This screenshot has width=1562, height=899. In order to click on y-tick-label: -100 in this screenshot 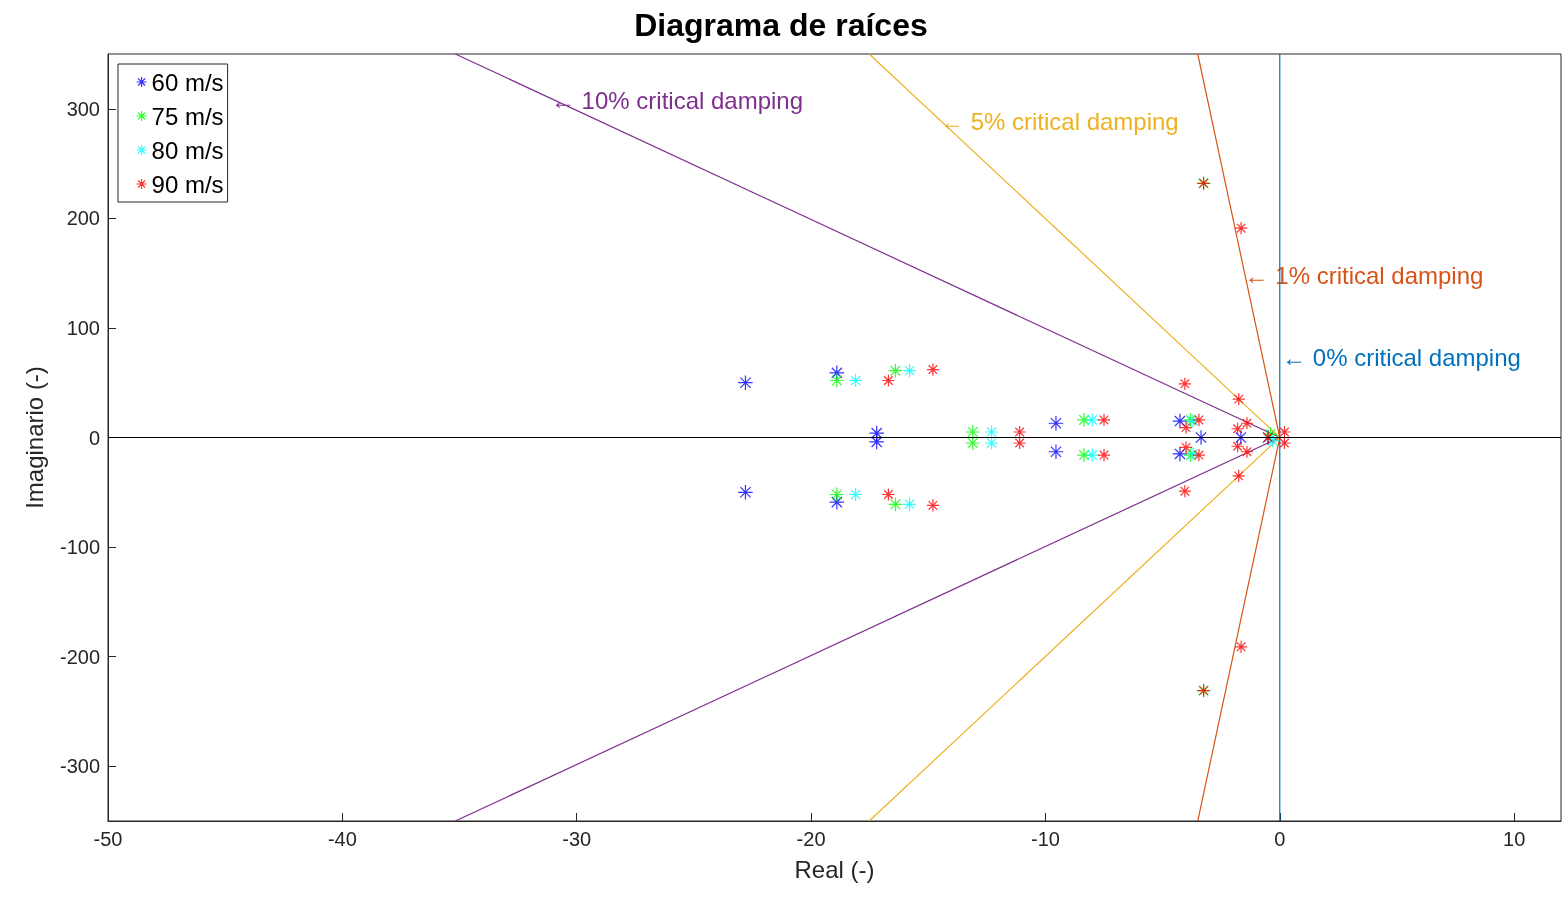, I will do `click(79, 547)`.